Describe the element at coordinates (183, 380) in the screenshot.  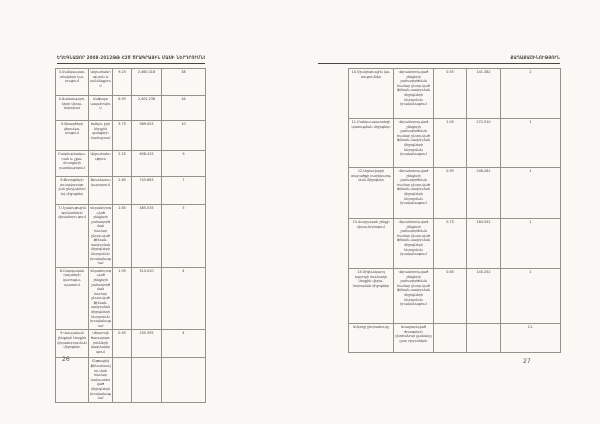
I see `count-cell` at that location.